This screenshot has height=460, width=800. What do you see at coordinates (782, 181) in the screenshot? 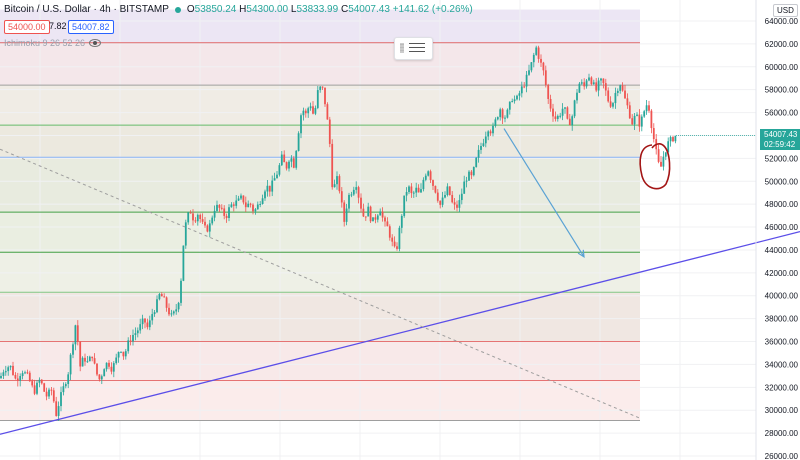
I see `y-tick-label: 50000.00` at bounding box center [782, 181].